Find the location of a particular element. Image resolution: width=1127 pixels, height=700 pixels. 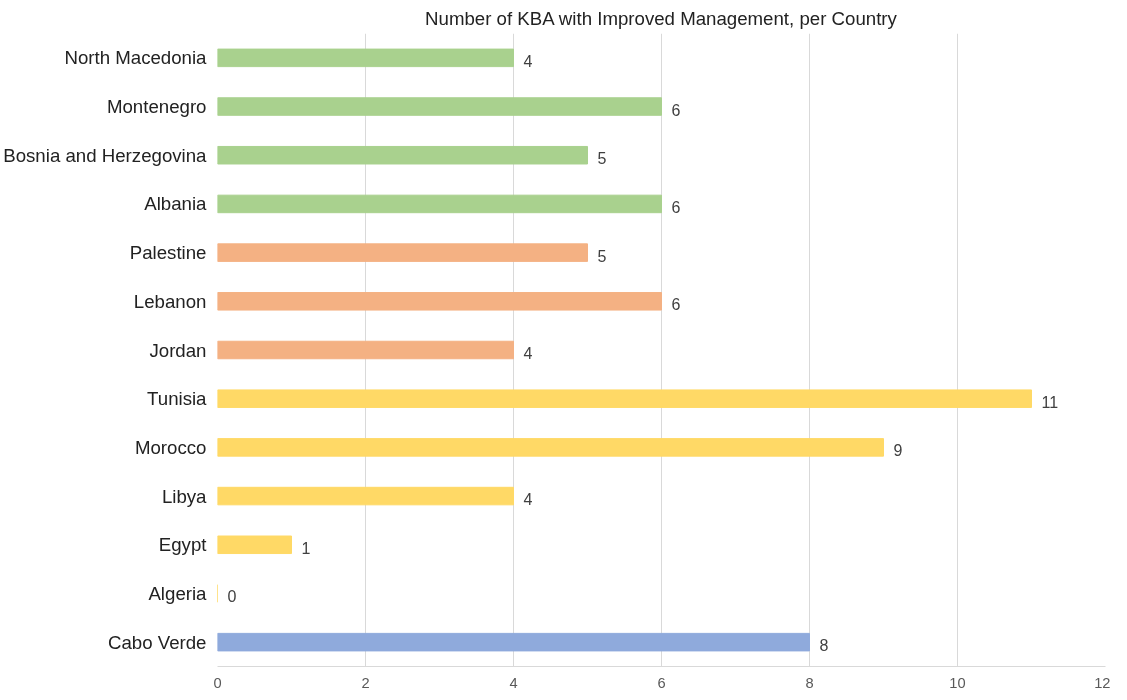

chart-title: Number of KBA with Improved Management, per Country is located at coordinates (661, 18).